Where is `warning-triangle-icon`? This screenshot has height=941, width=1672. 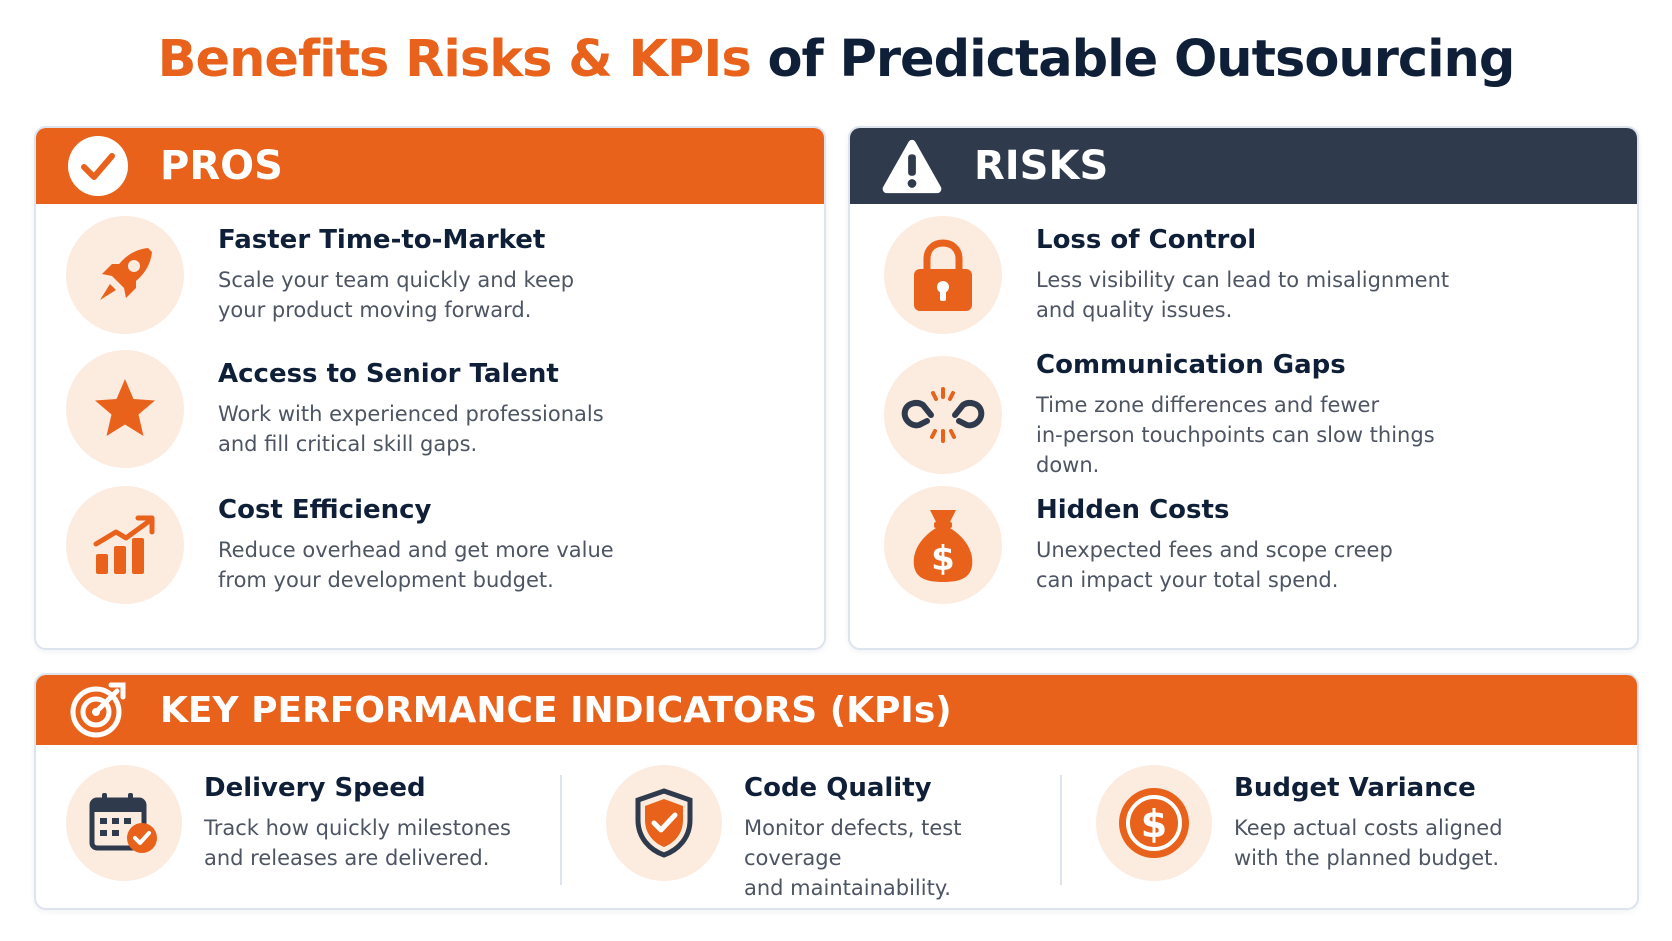
warning-triangle-icon is located at coordinates (912, 166).